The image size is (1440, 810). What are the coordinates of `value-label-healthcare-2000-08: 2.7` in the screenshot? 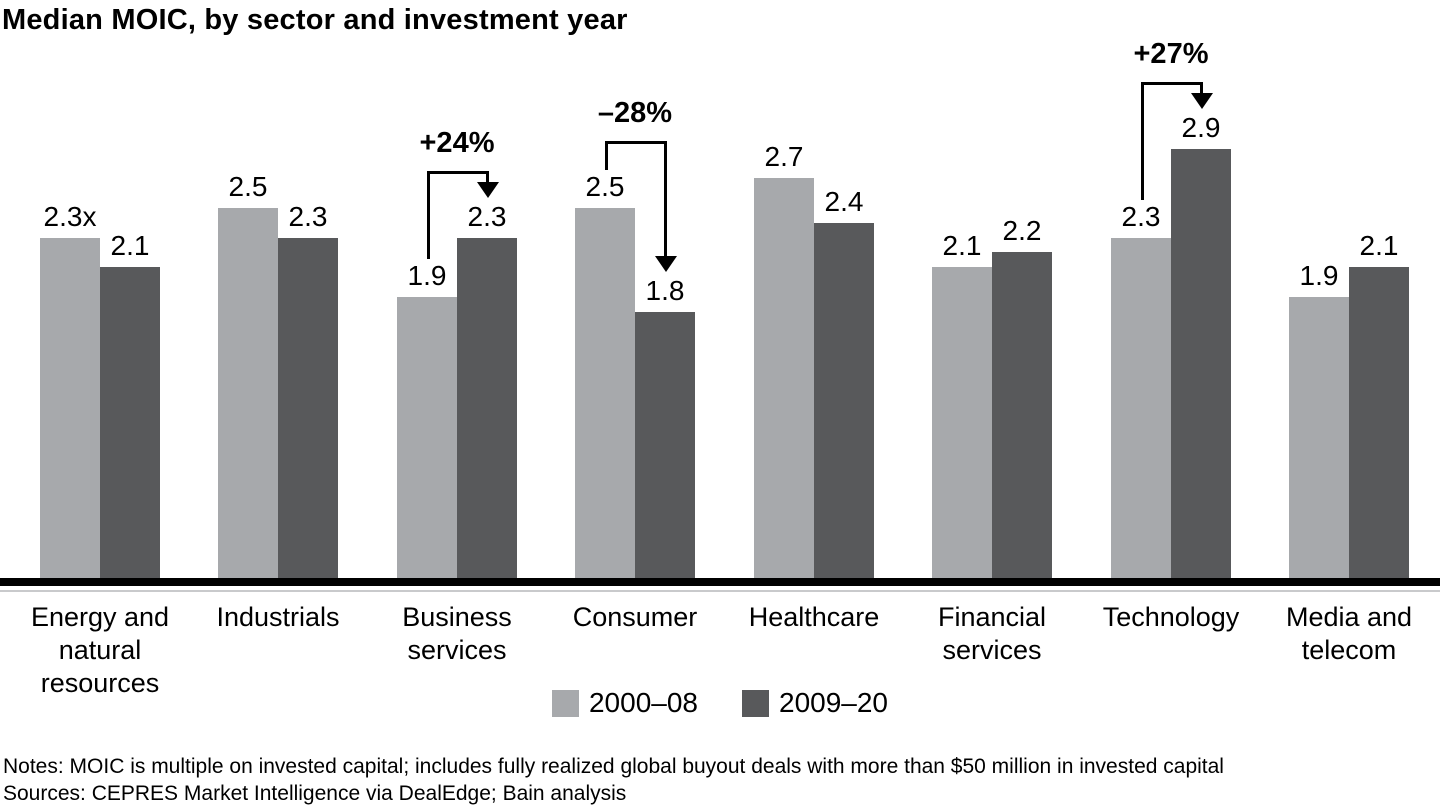 It's located at (784, 156).